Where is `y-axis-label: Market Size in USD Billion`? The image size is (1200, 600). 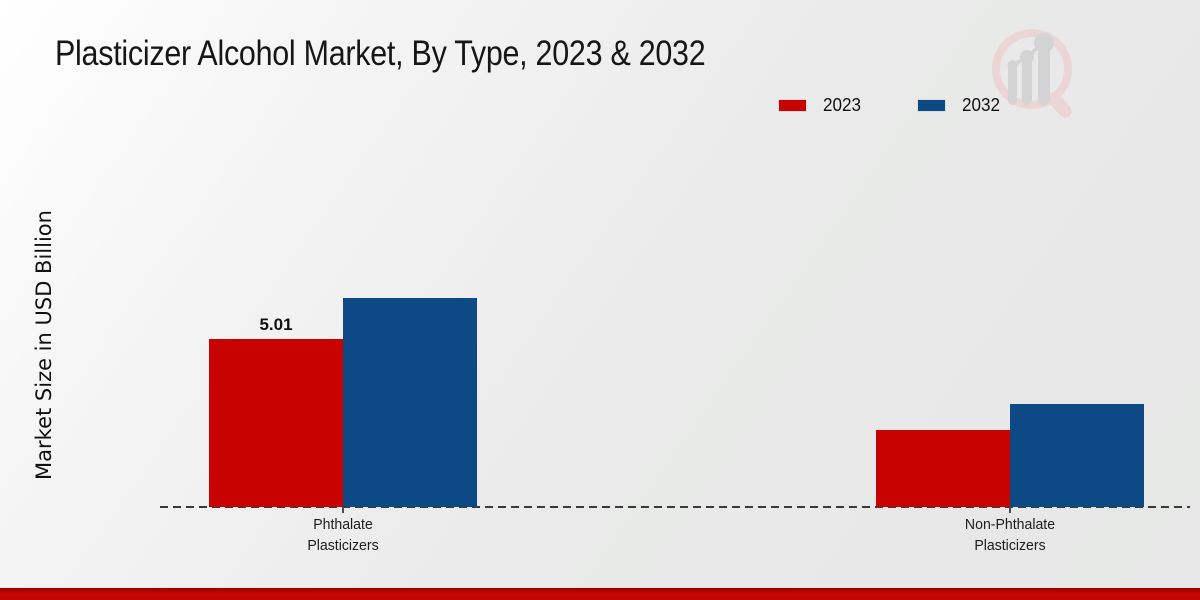
y-axis-label: Market Size in USD Billion is located at coordinates (44, 345).